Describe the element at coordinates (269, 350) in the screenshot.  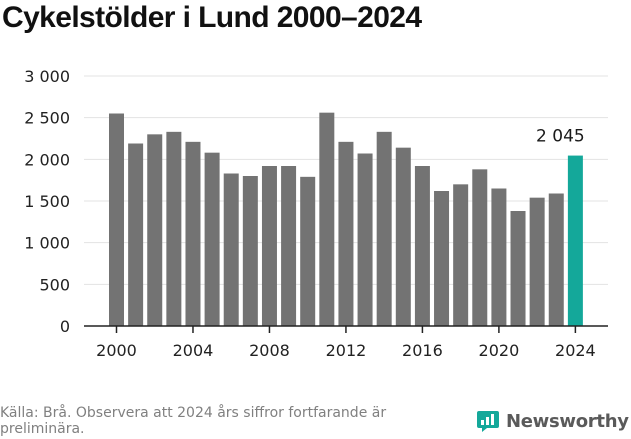
I see `x-tick-label: 2008` at that location.